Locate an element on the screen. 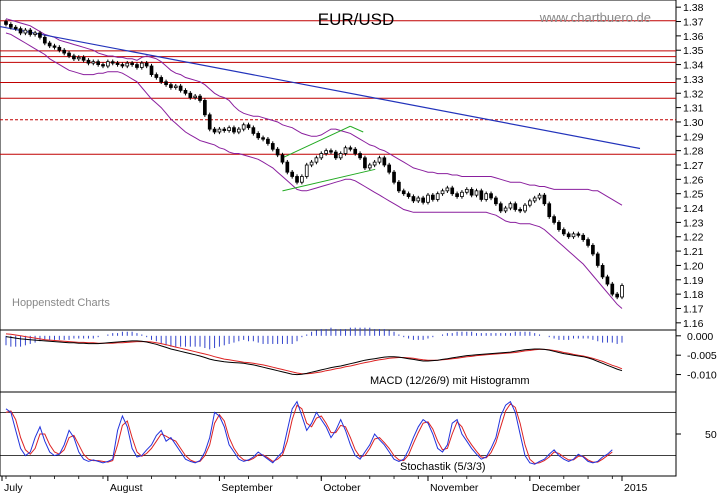 The height and width of the screenshot is (494, 720). stochastic-lines is located at coordinates (338, 432).